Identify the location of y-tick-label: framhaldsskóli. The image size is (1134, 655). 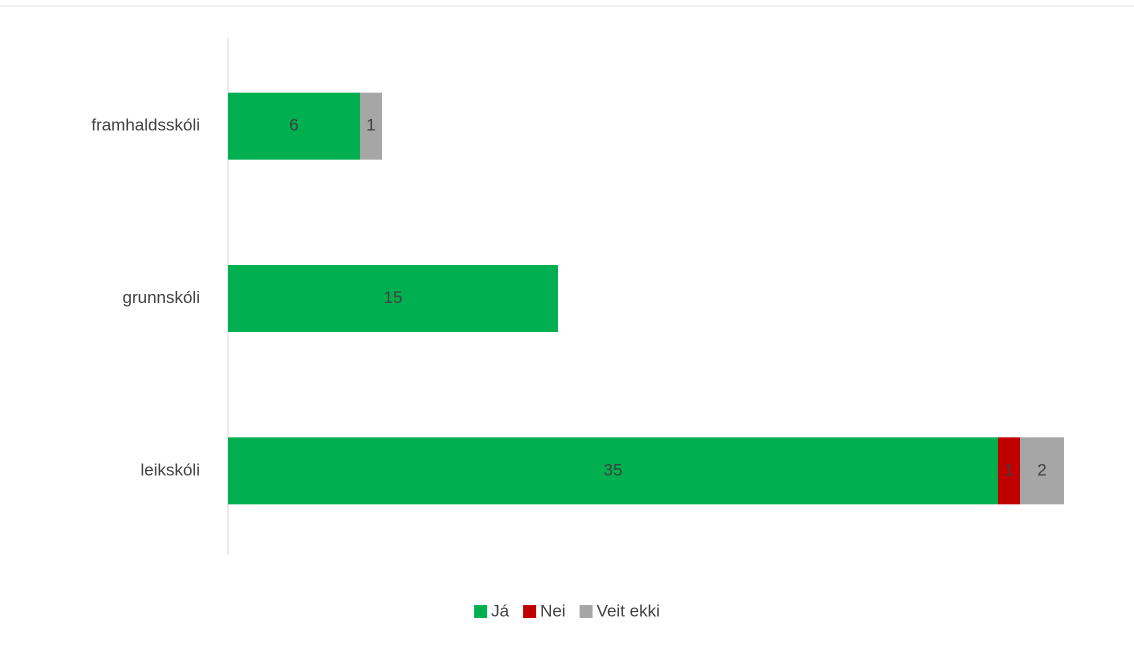
(145, 125).